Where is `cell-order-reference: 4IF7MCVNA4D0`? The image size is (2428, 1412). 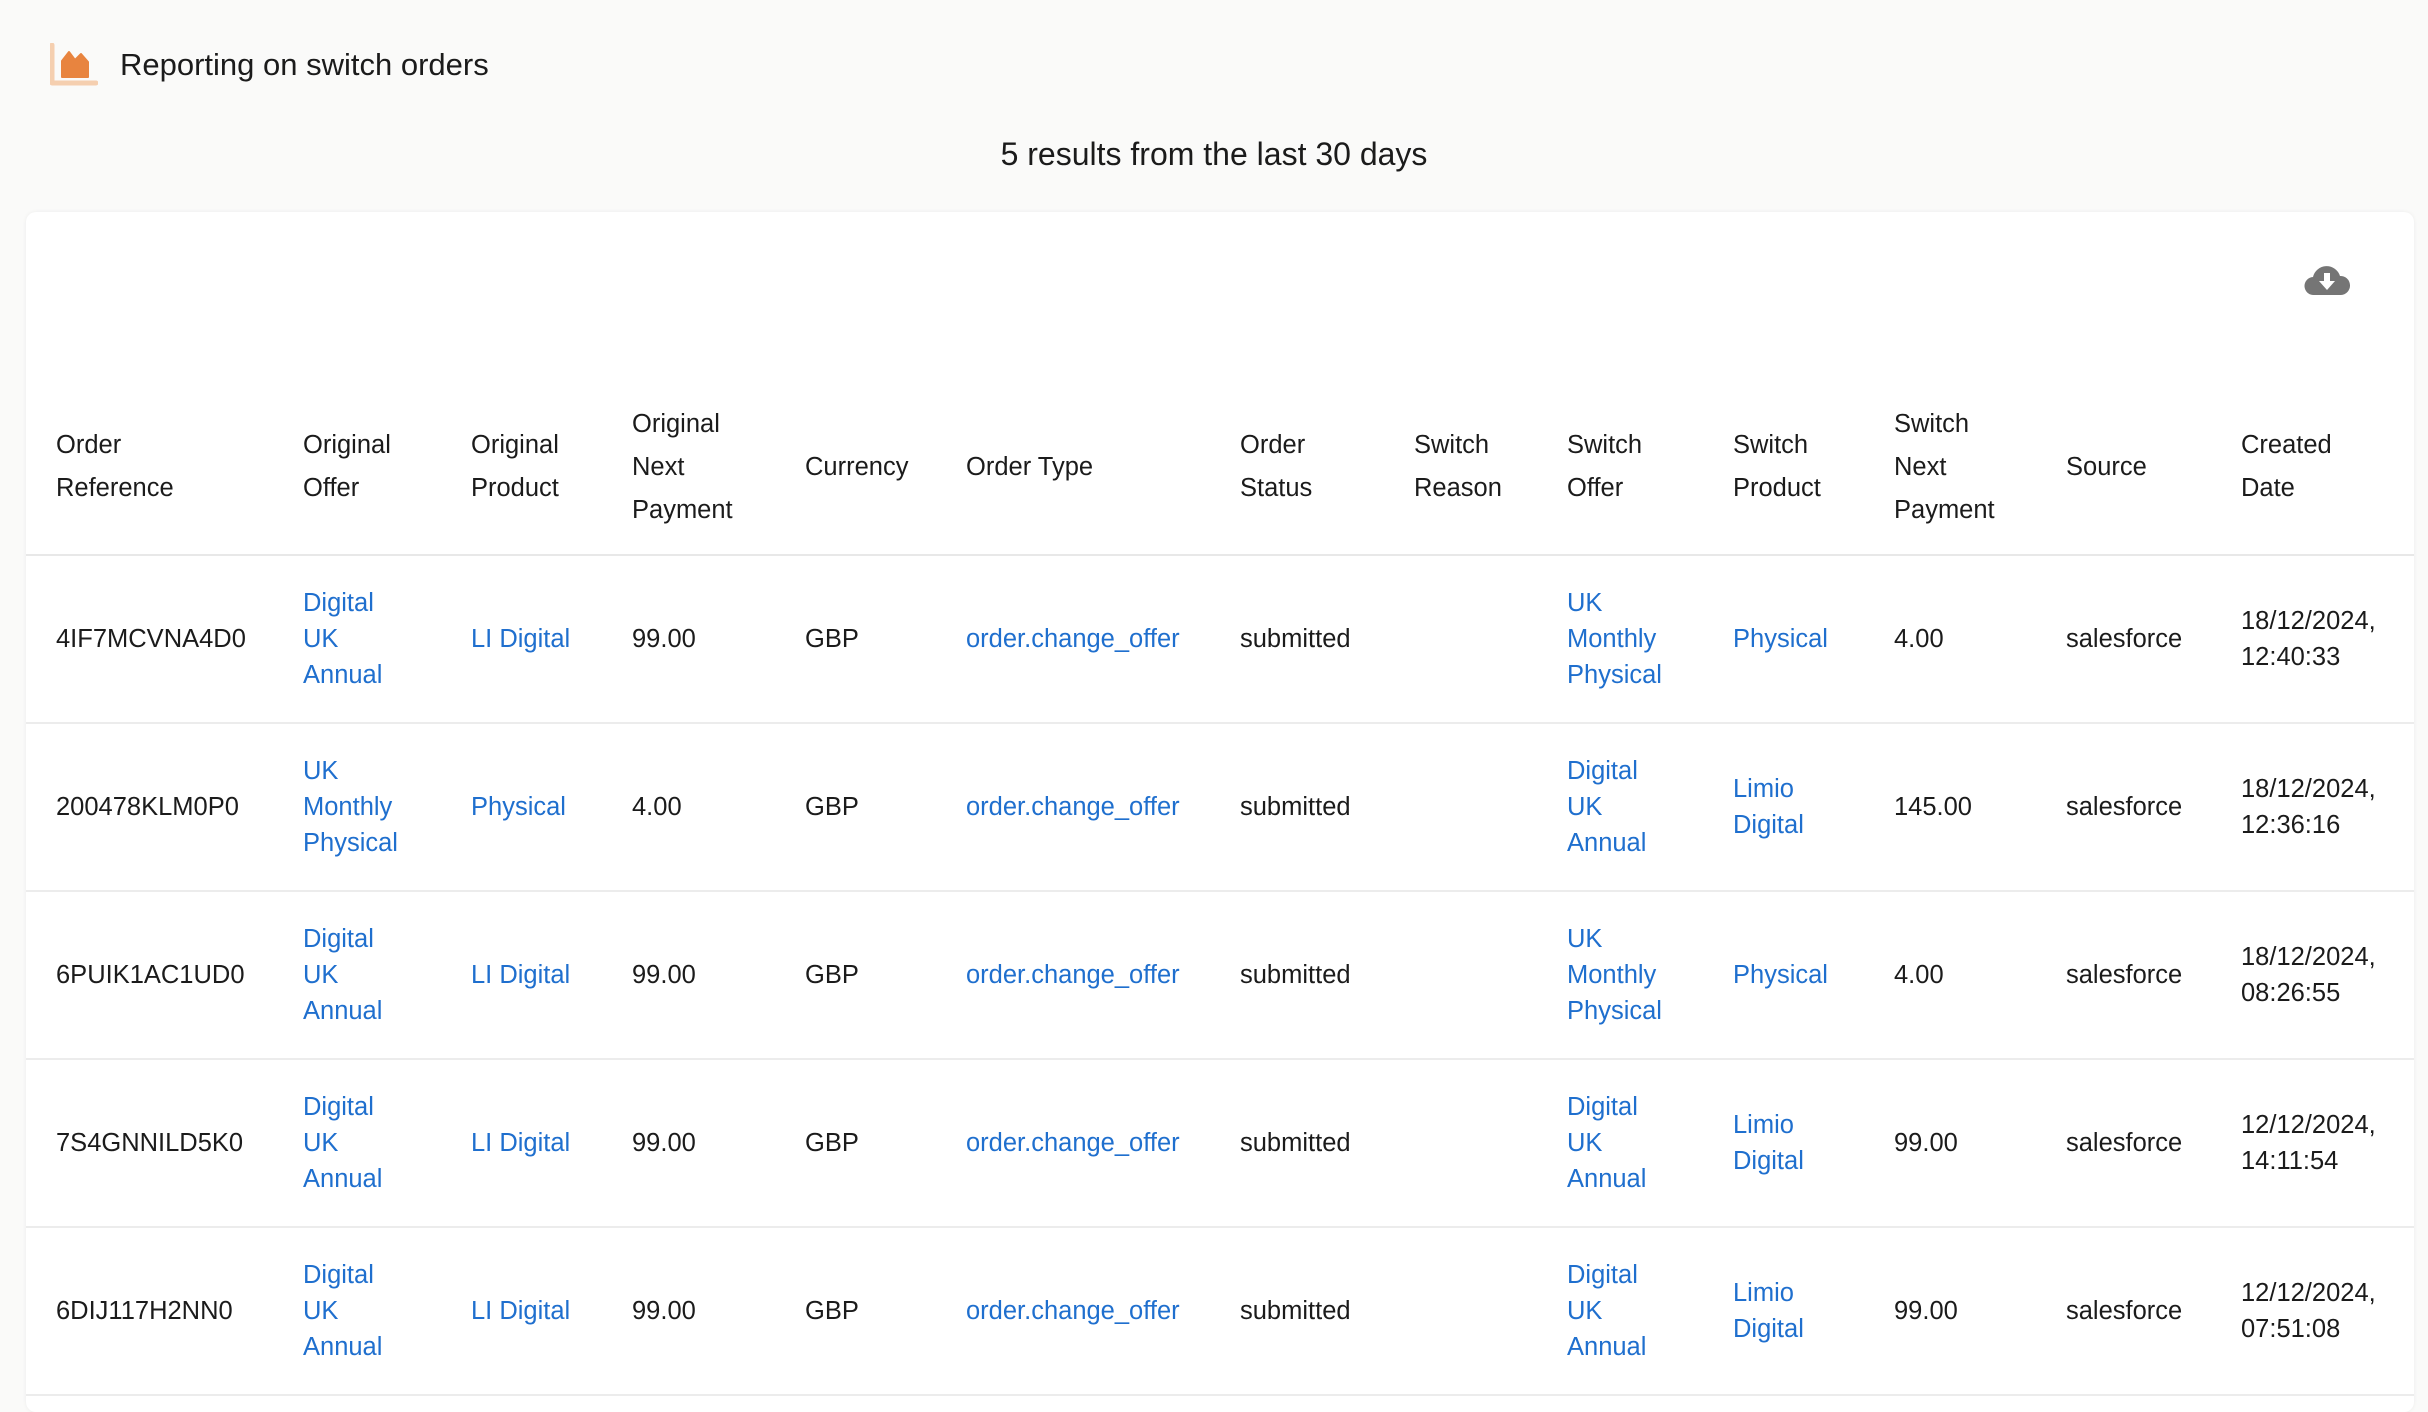 cell-order-reference: 4IF7MCVNA4D0 is located at coordinates (164, 639).